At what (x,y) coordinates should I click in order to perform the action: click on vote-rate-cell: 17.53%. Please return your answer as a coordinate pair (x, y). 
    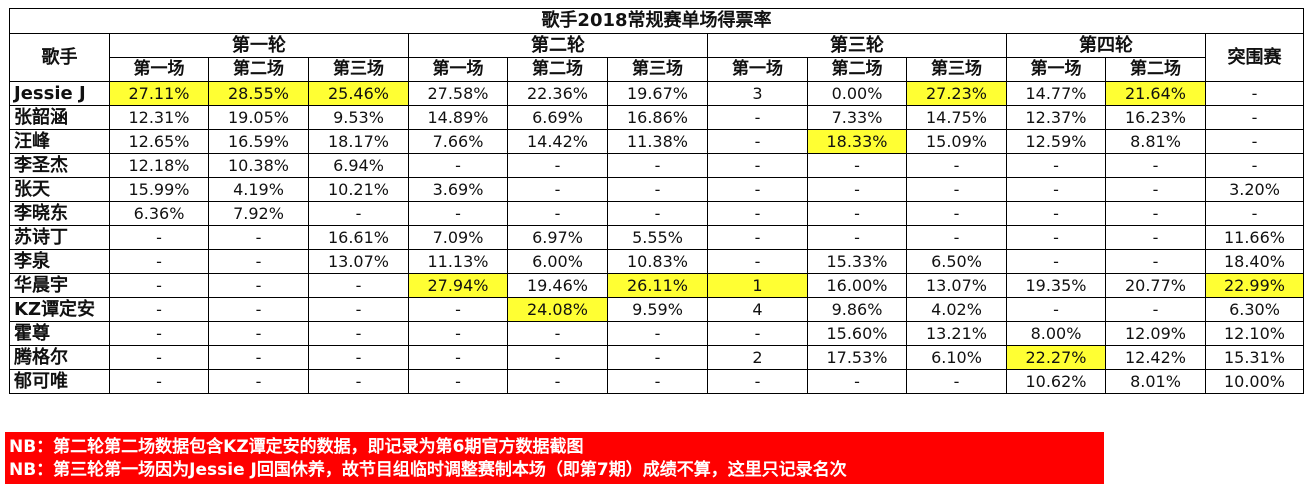
    Looking at the image, I should click on (857, 357).